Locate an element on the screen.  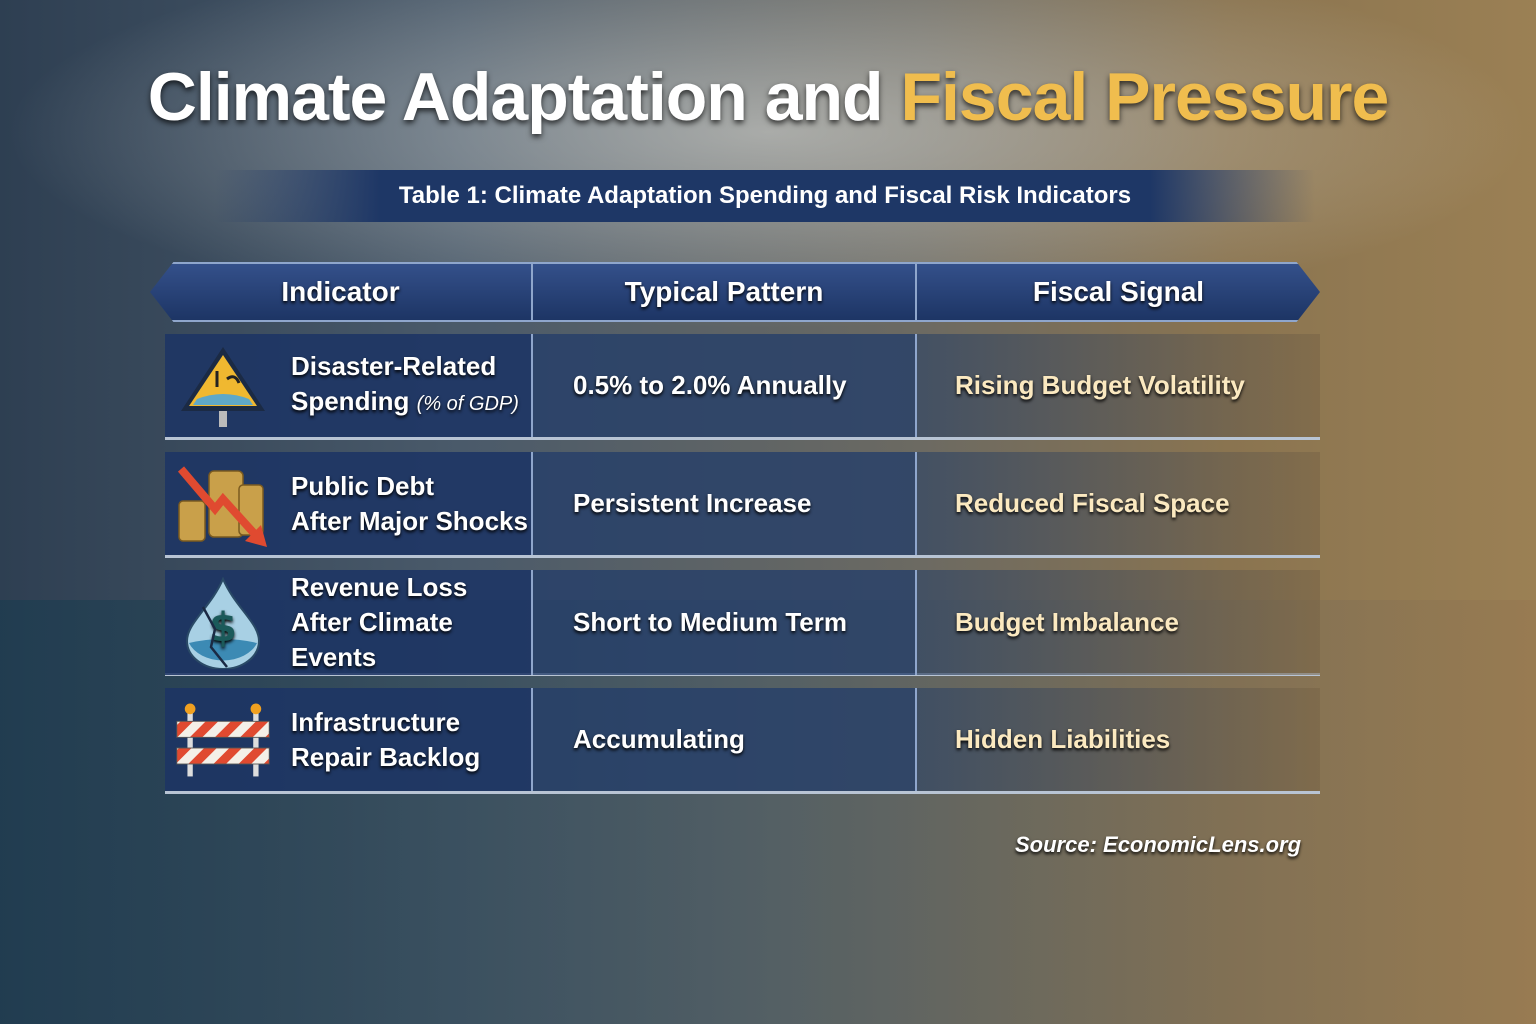
signal-cell: Reduced Fiscal Space is located at coordinates (1118, 503).